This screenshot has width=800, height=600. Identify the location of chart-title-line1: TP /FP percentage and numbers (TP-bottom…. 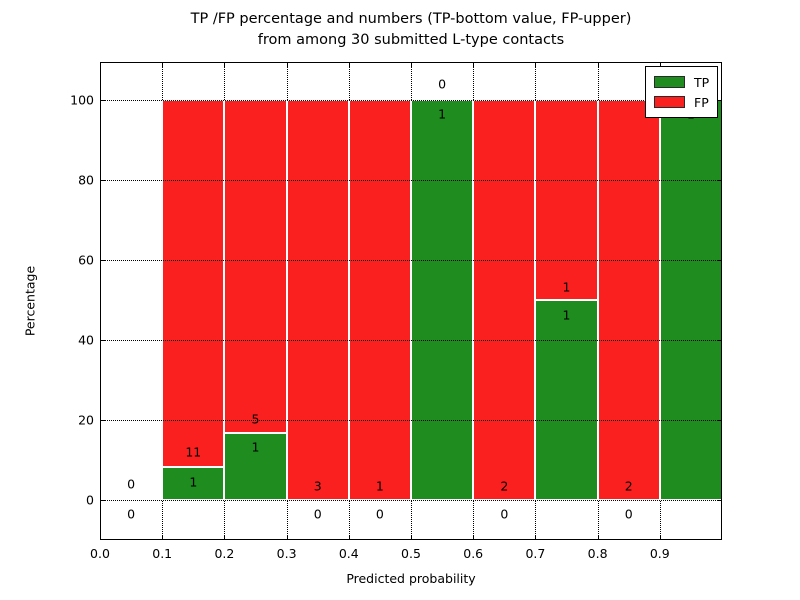
(411, 19).